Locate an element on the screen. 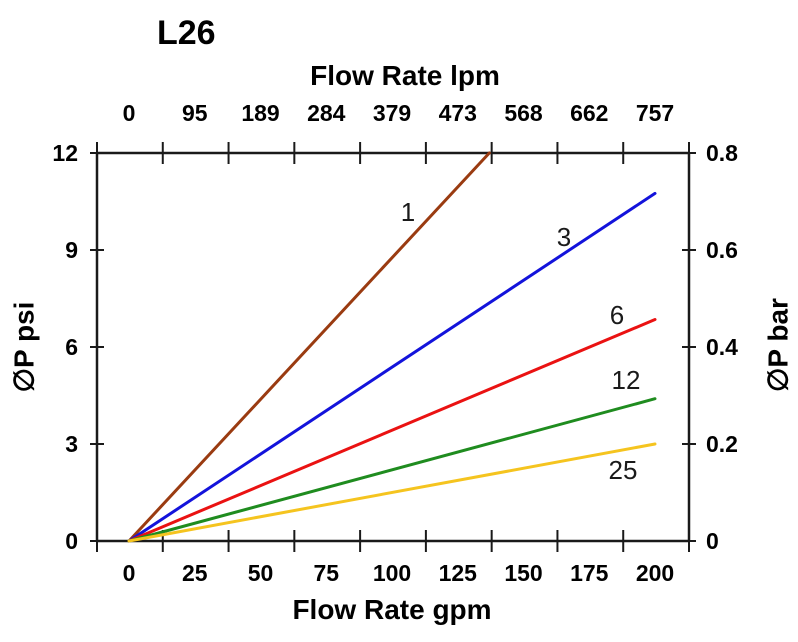  bottom-tick-label: 75 is located at coordinates (326, 573).